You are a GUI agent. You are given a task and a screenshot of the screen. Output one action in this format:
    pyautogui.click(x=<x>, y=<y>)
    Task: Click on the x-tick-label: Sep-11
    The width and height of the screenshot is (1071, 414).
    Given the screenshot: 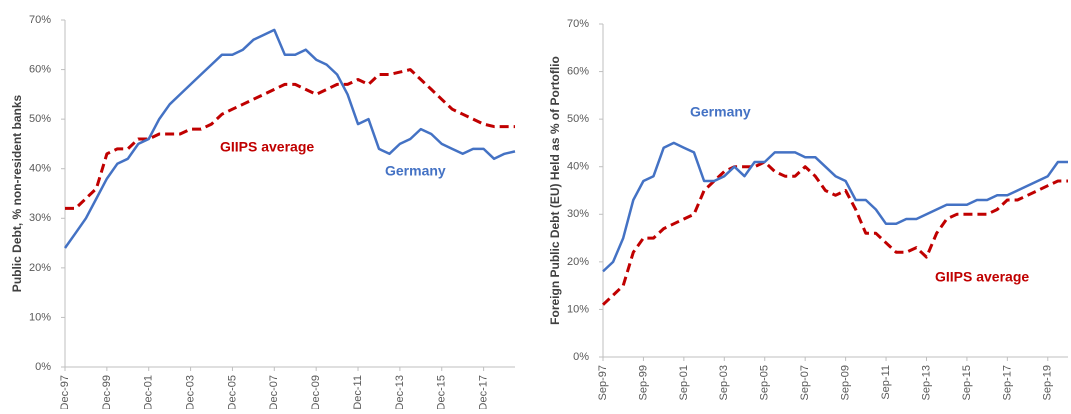 What is the action you would take?
    pyautogui.click(x=886, y=382)
    